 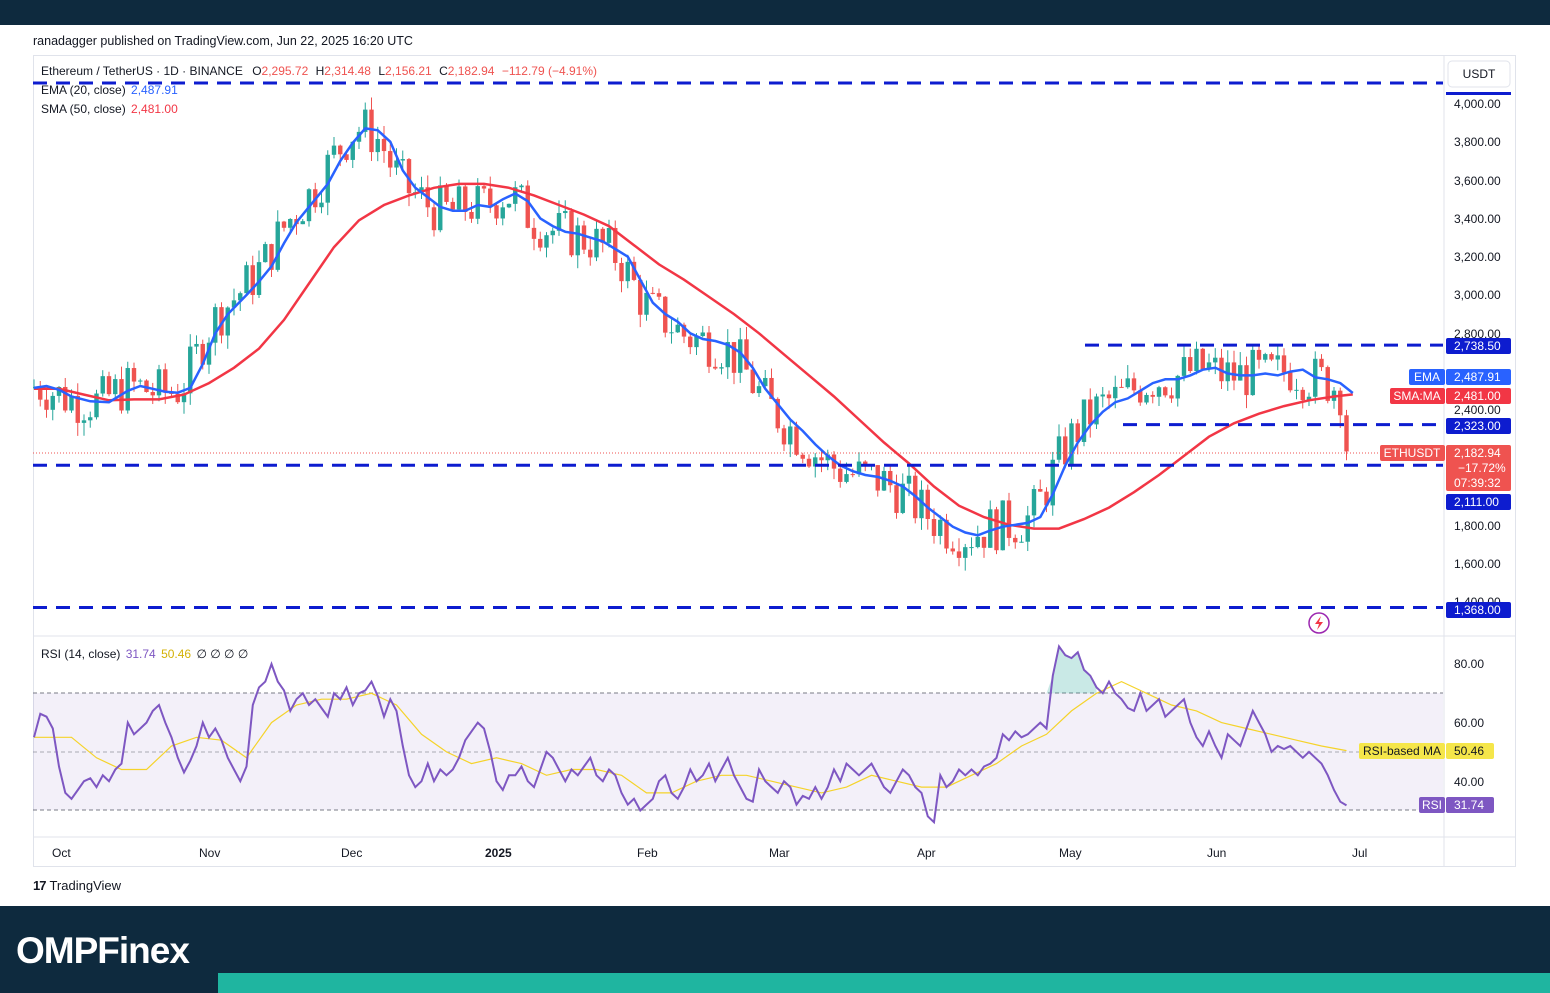 I want to click on tradingview-text: TradingView, so click(x=85, y=885).